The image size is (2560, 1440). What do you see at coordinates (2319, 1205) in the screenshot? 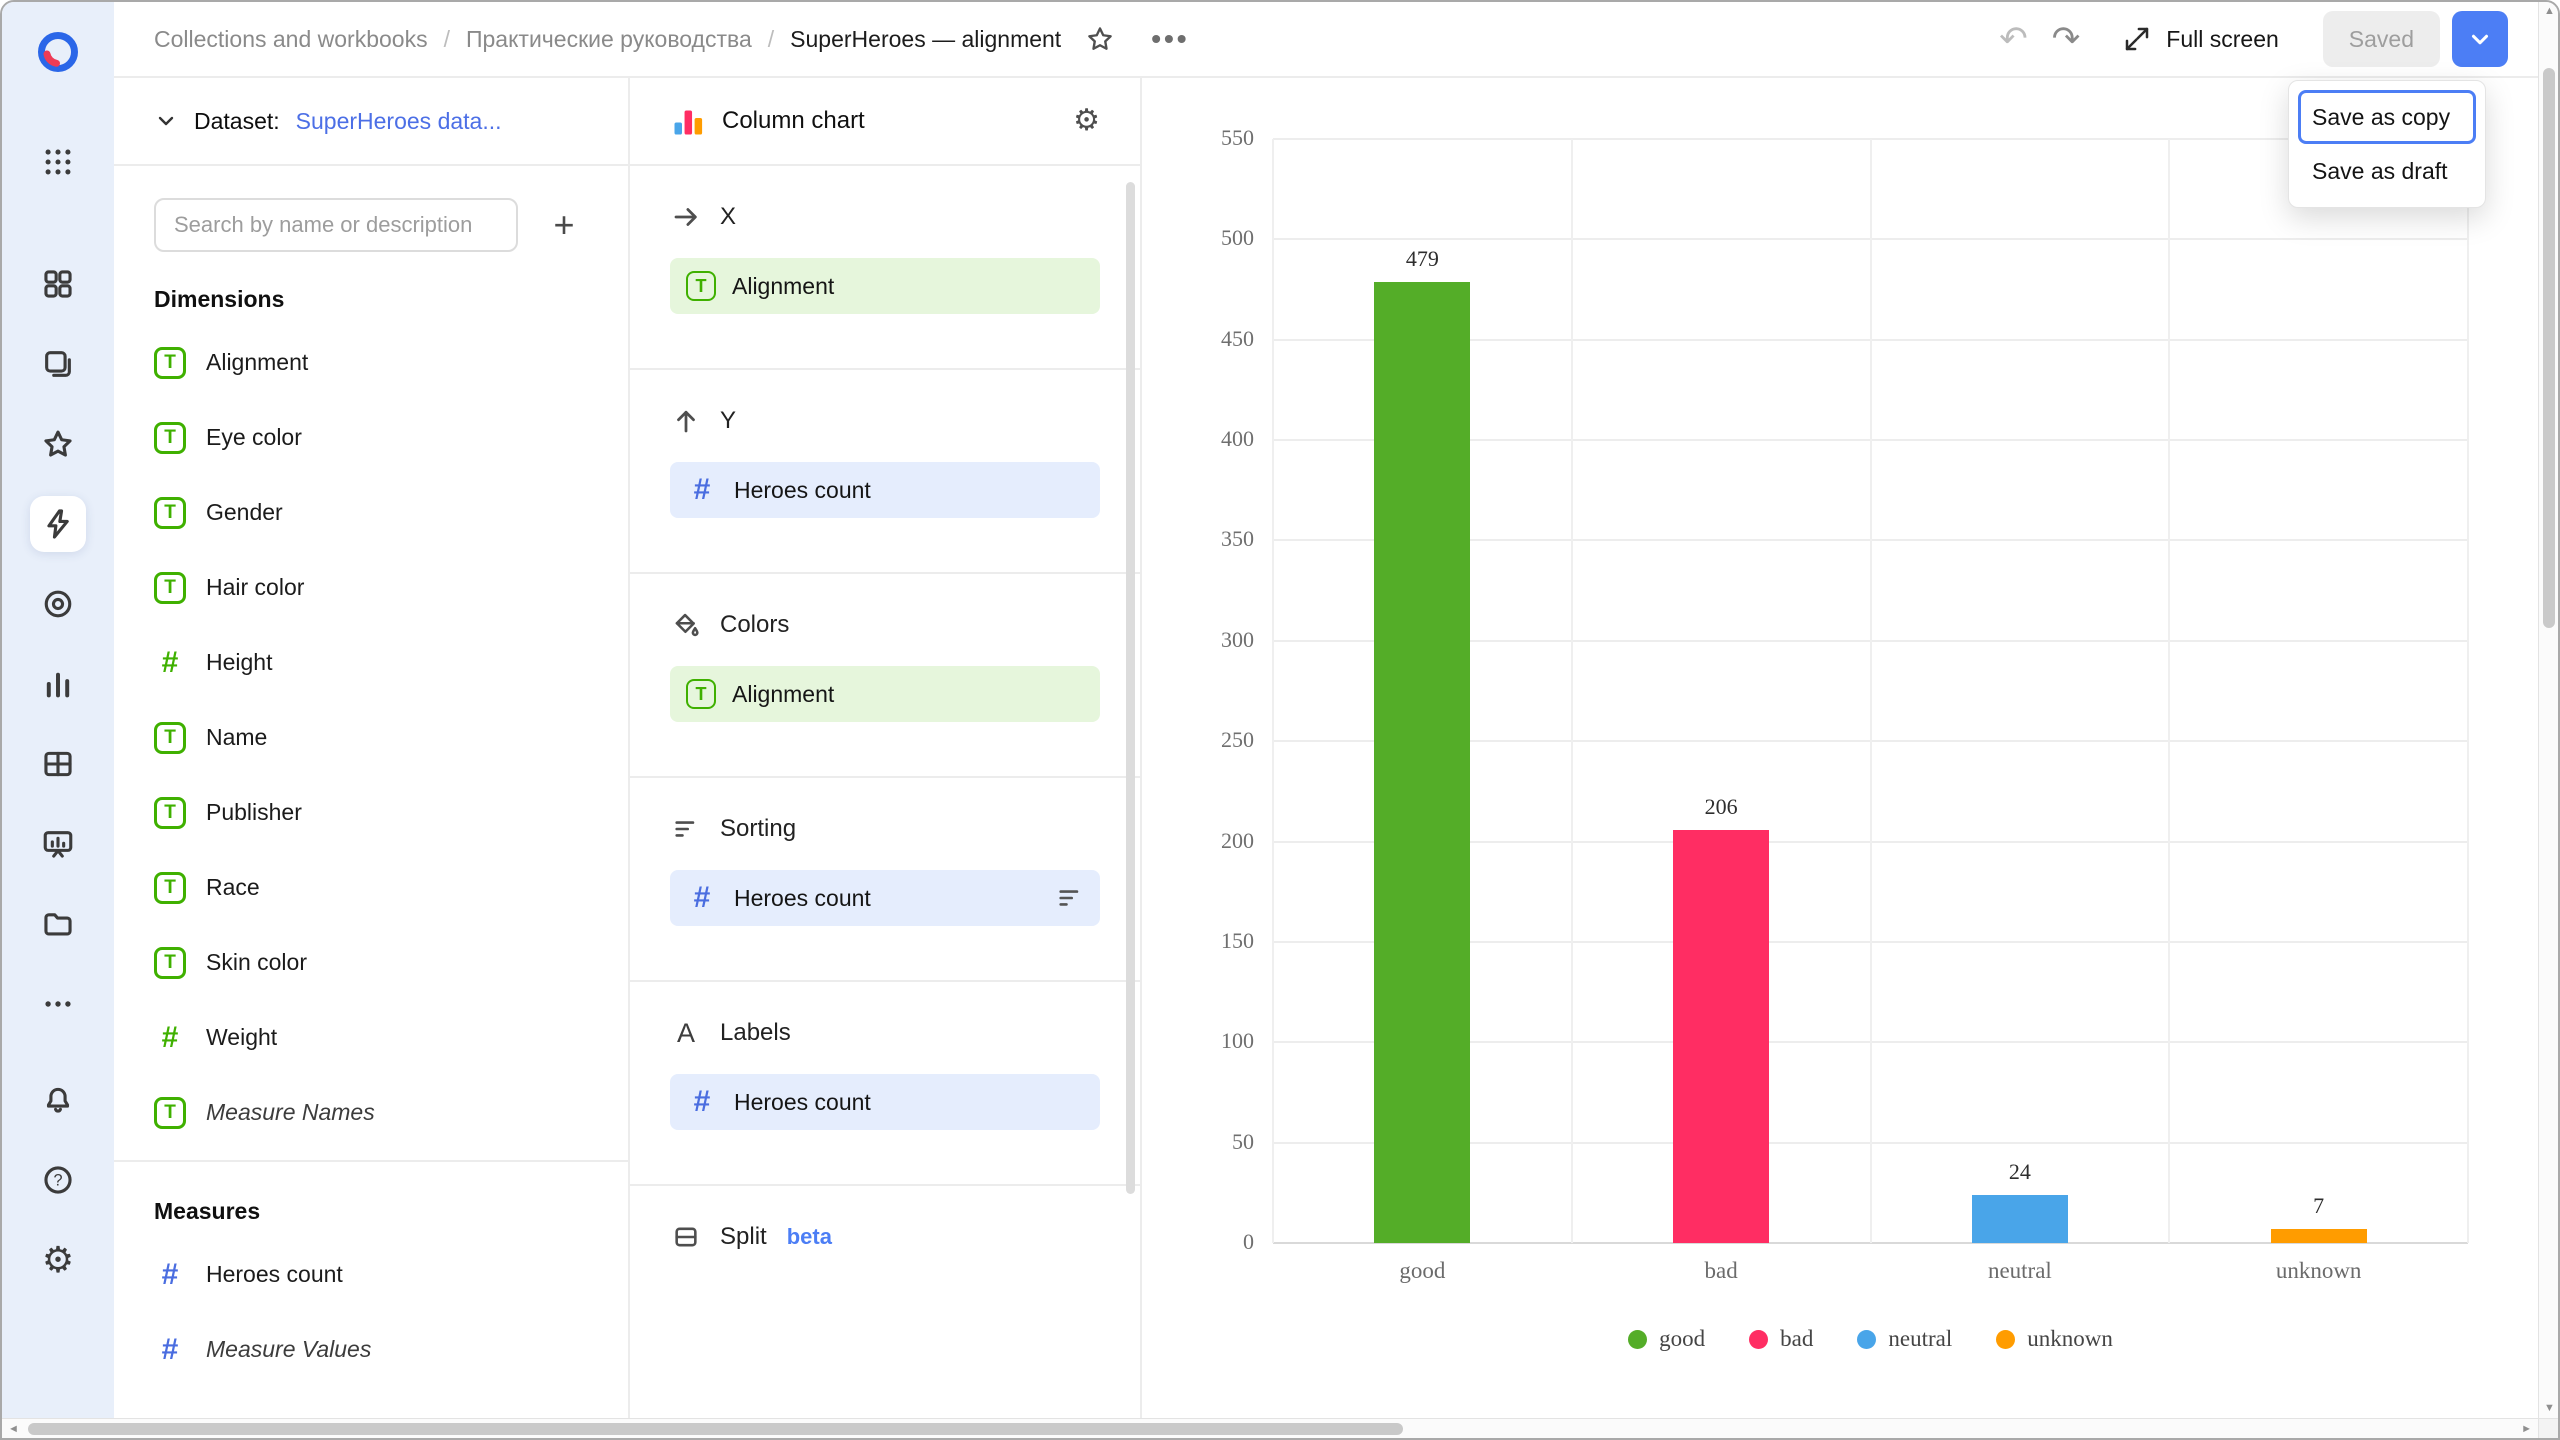
I see `bar-value-label: 7` at bounding box center [2319, 1205].